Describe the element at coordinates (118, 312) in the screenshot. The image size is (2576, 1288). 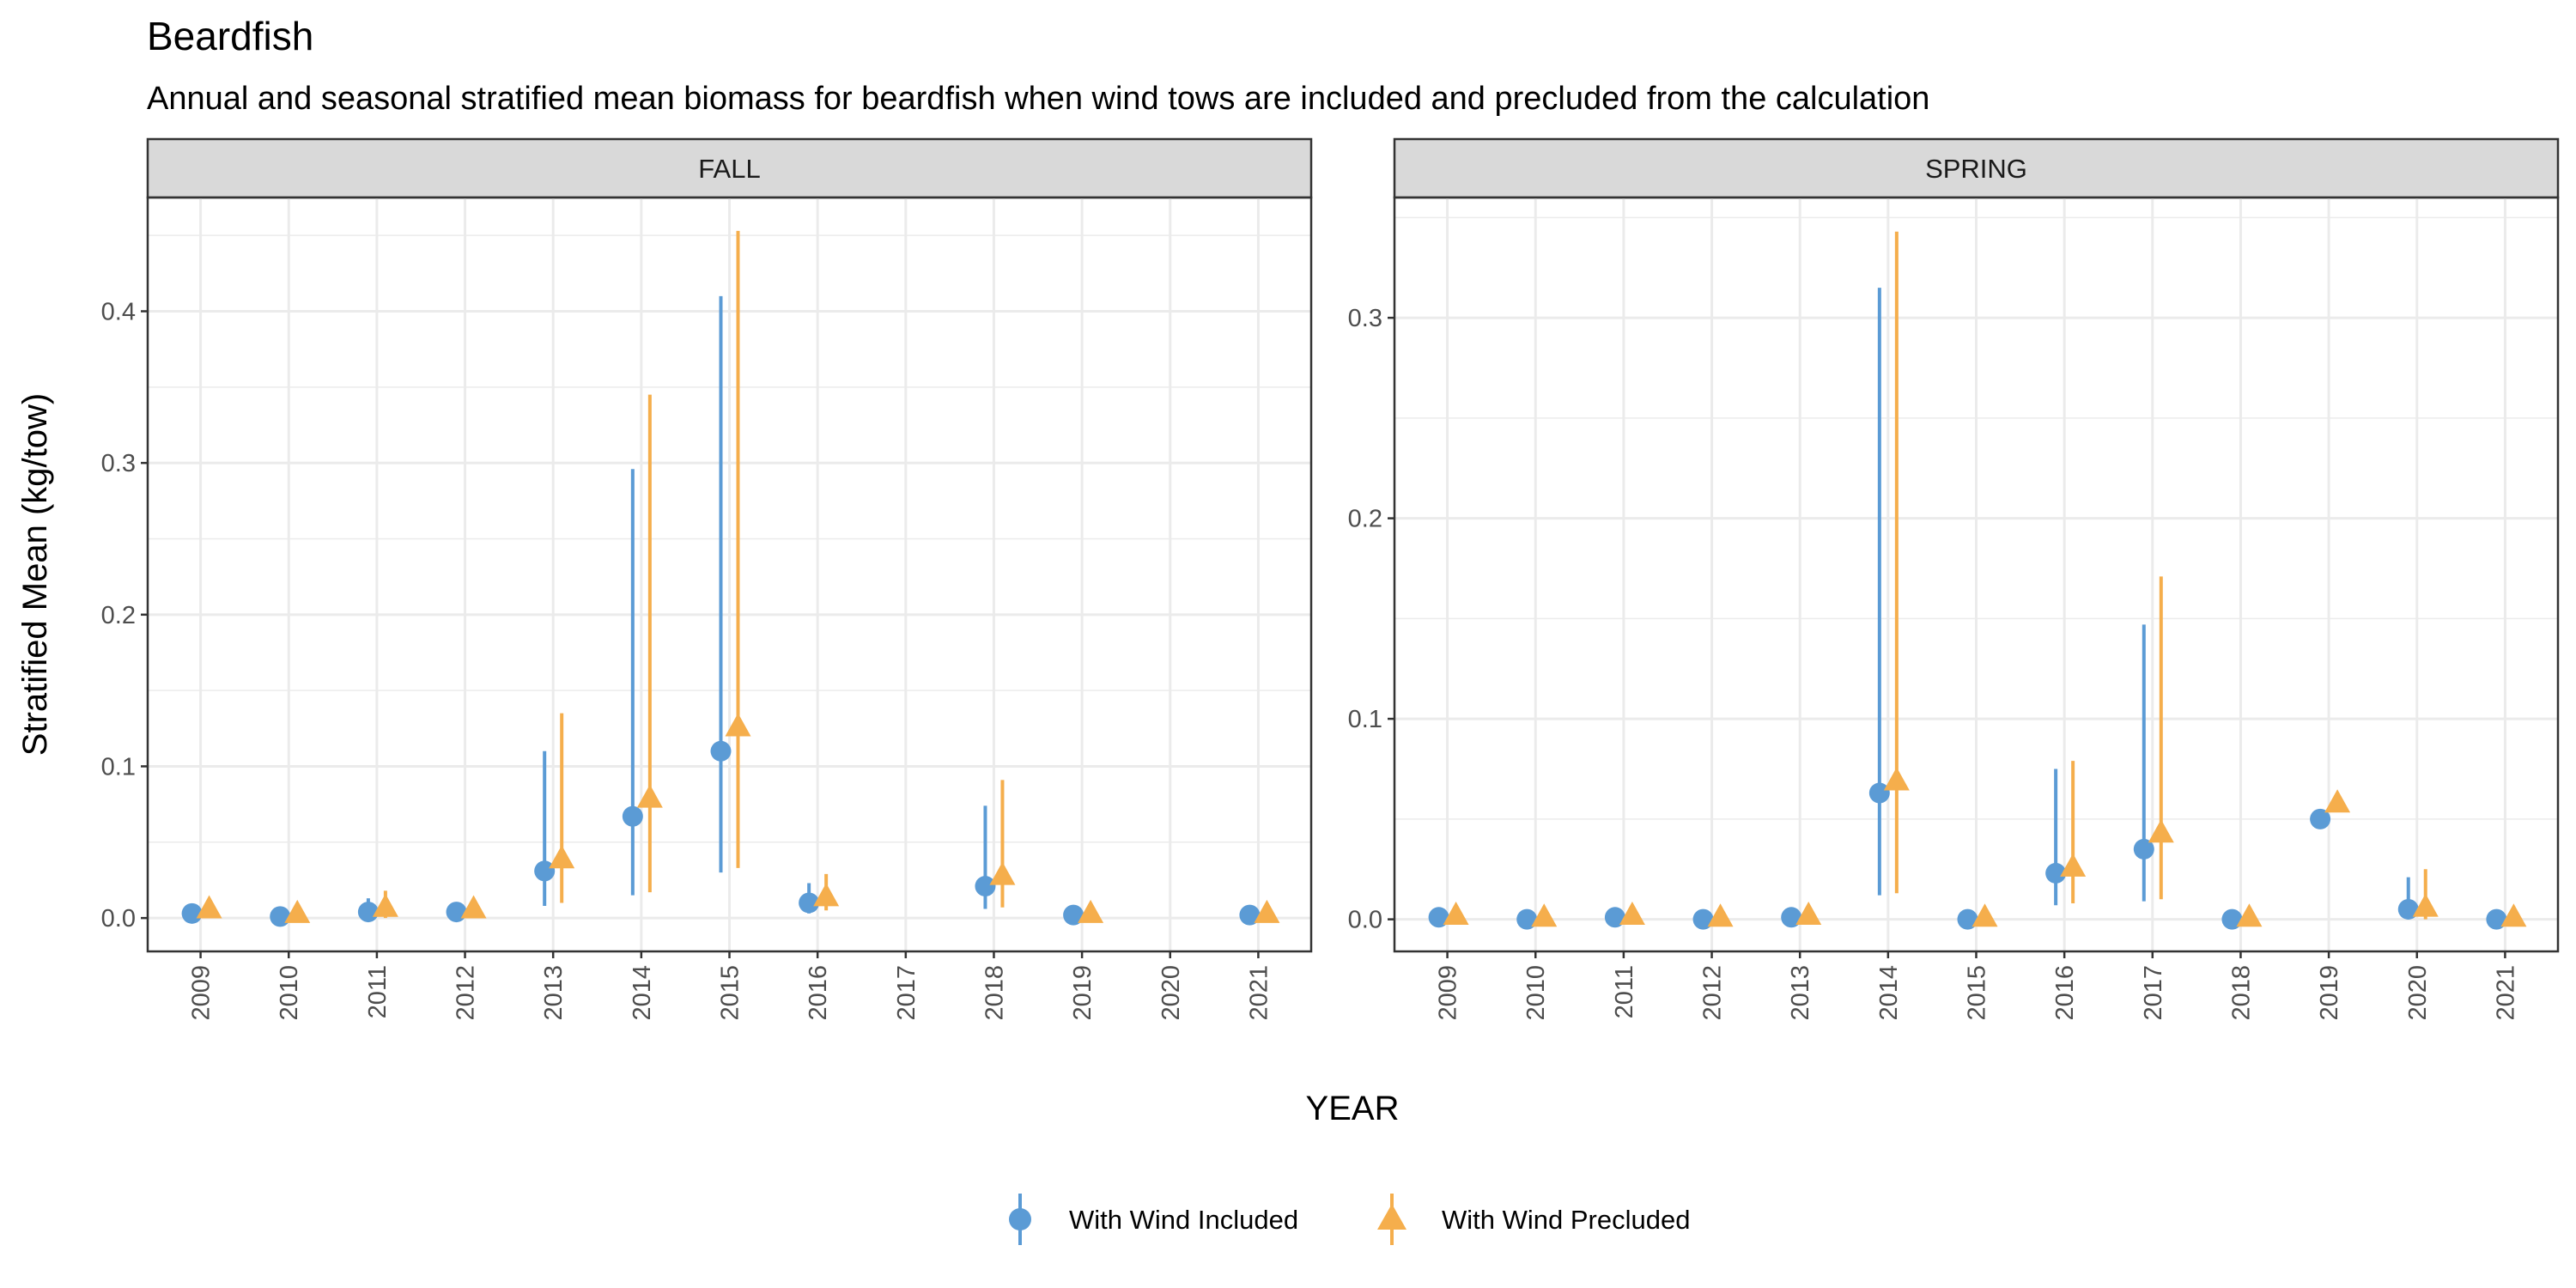
I see `y-tick-label: 0.4` at that location.